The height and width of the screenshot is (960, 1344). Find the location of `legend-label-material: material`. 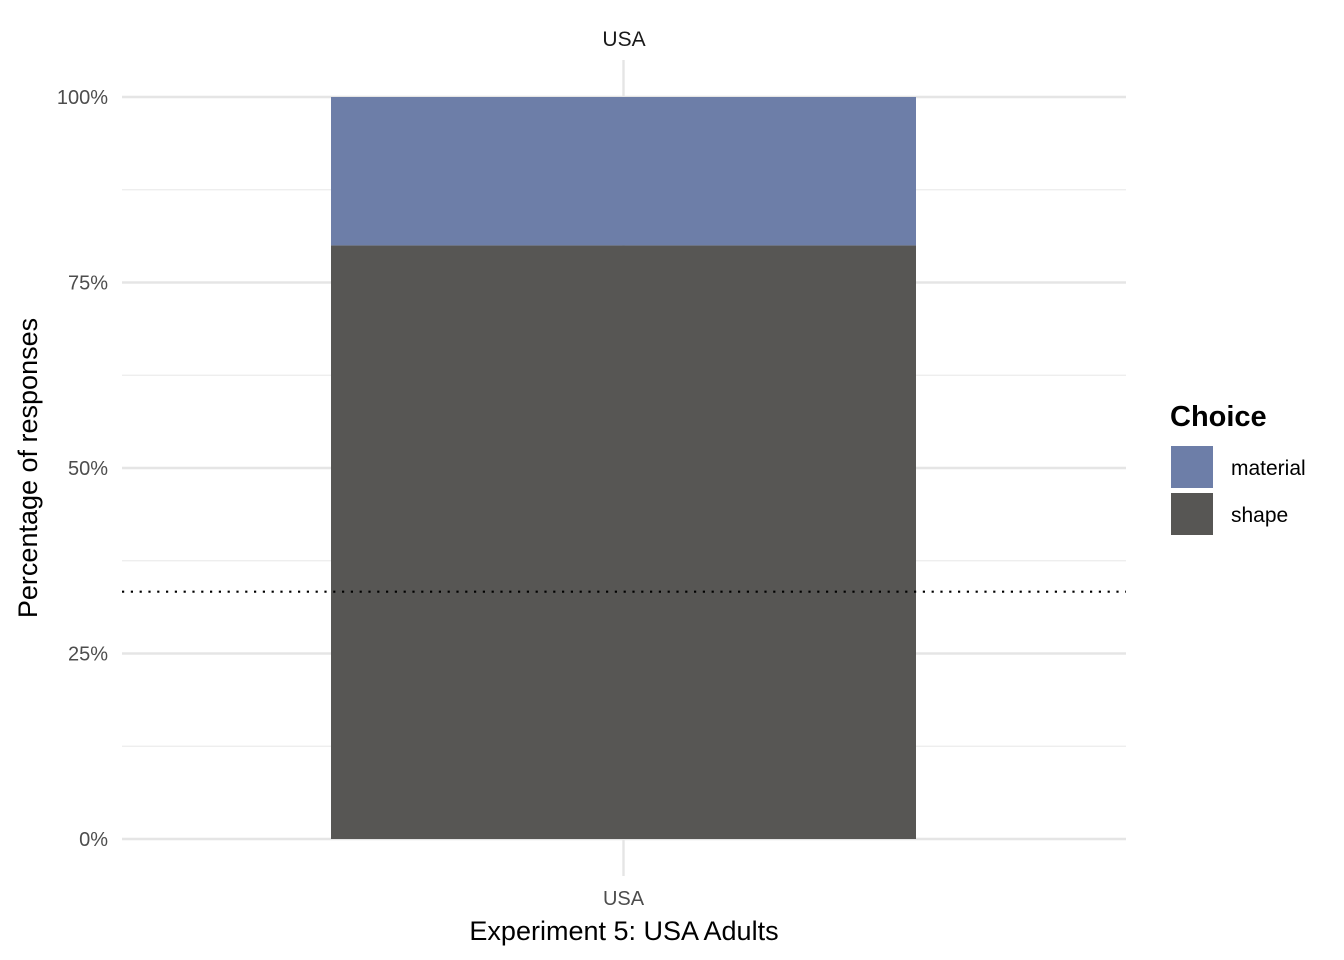

legend-label-material: material is located at coordinates (1268, 468).